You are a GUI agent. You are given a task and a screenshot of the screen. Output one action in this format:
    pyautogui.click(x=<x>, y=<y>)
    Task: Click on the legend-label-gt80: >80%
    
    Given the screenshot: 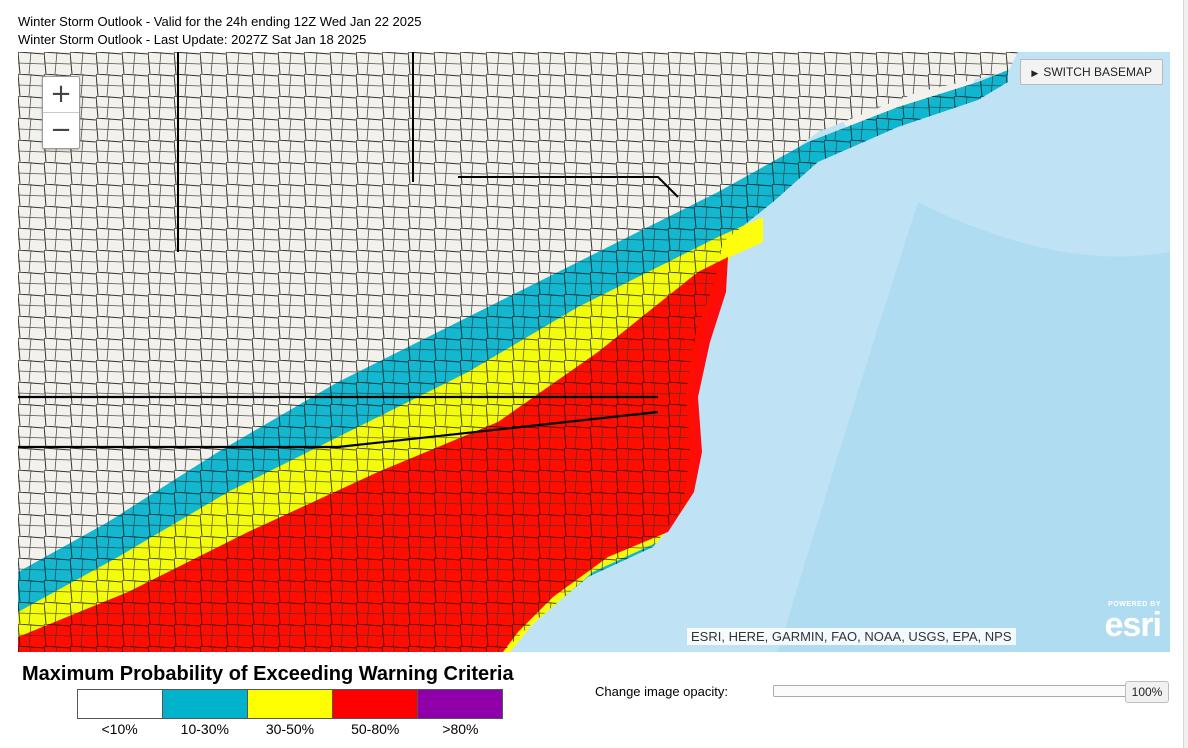 What is the action you would take?
    pyautogui.click(x=460, y=729)
    